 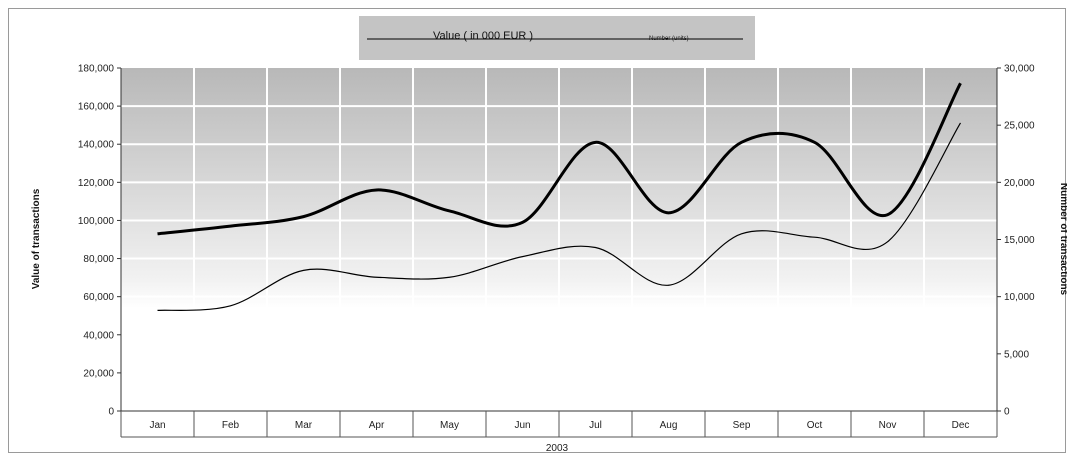 I want to click on y-left-tick-label: 40,000, so click(x=98, y=335).